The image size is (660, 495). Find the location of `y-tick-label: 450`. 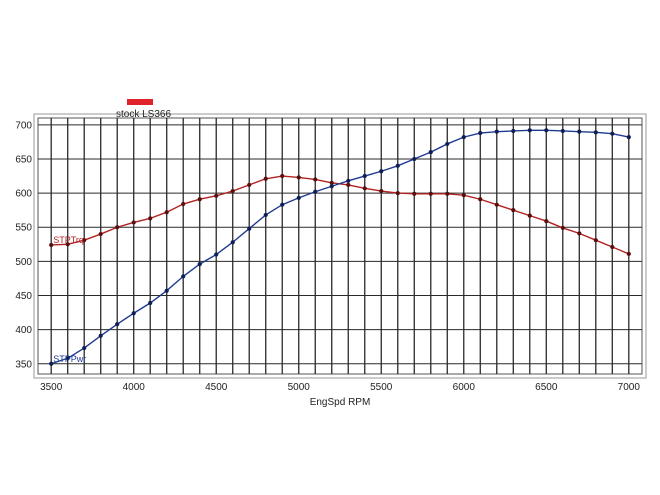

y-tick-label: 450 is located at coordinates (23, 296).